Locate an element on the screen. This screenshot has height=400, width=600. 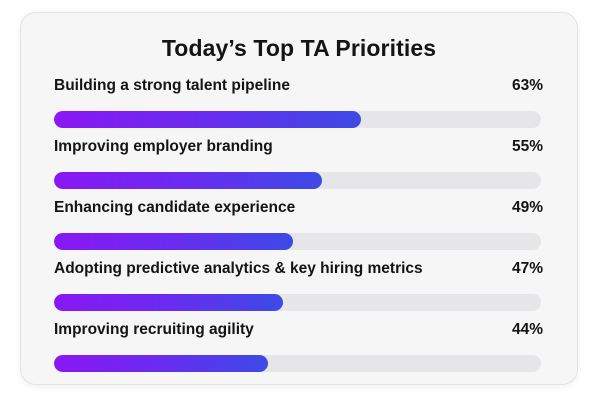
bar-value-label: 63% is located at coordinates (527, 85).